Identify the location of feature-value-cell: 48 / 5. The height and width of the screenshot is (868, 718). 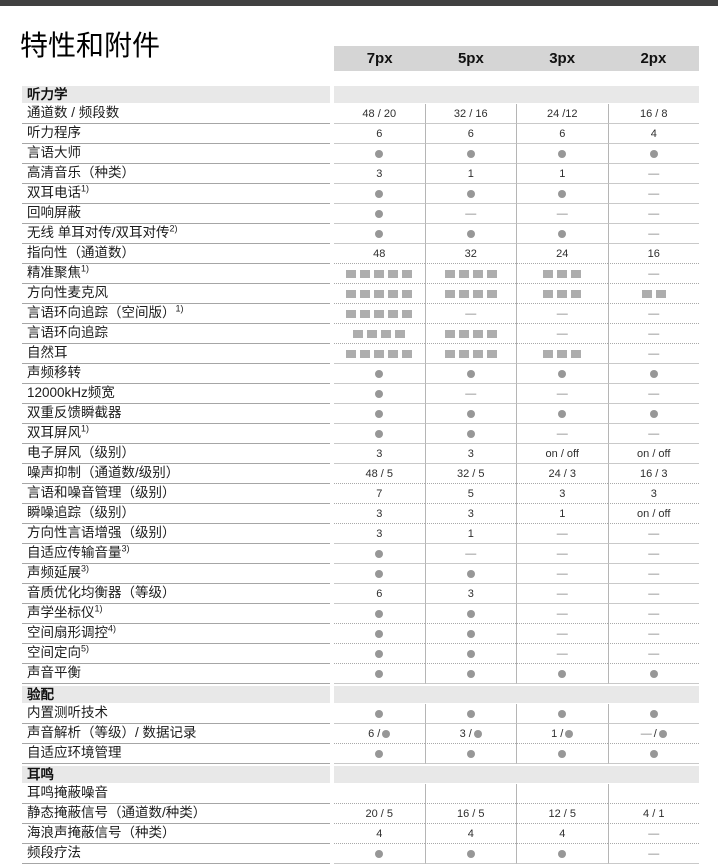
(379, 474).